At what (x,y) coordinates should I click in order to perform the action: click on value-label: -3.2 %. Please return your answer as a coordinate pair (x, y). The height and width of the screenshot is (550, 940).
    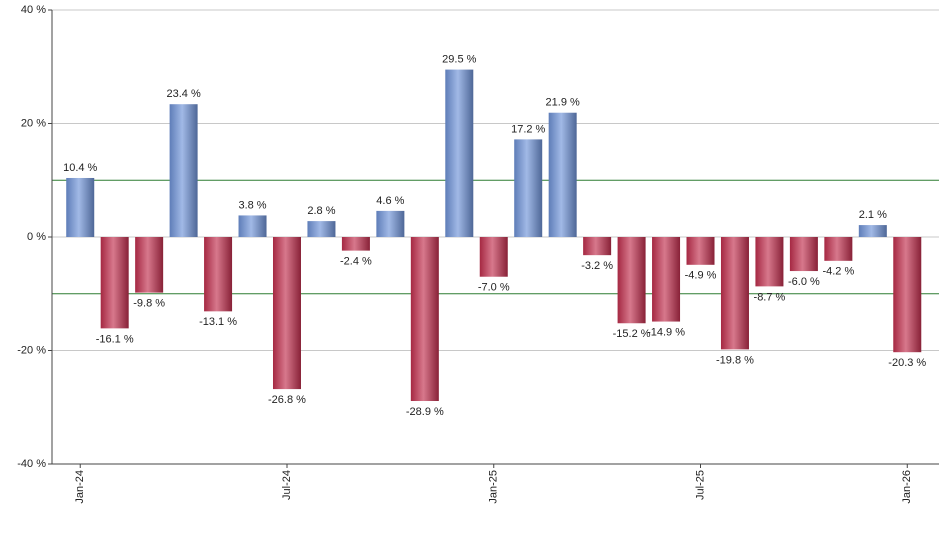
    Looking at the image, I should click on (597, 266).